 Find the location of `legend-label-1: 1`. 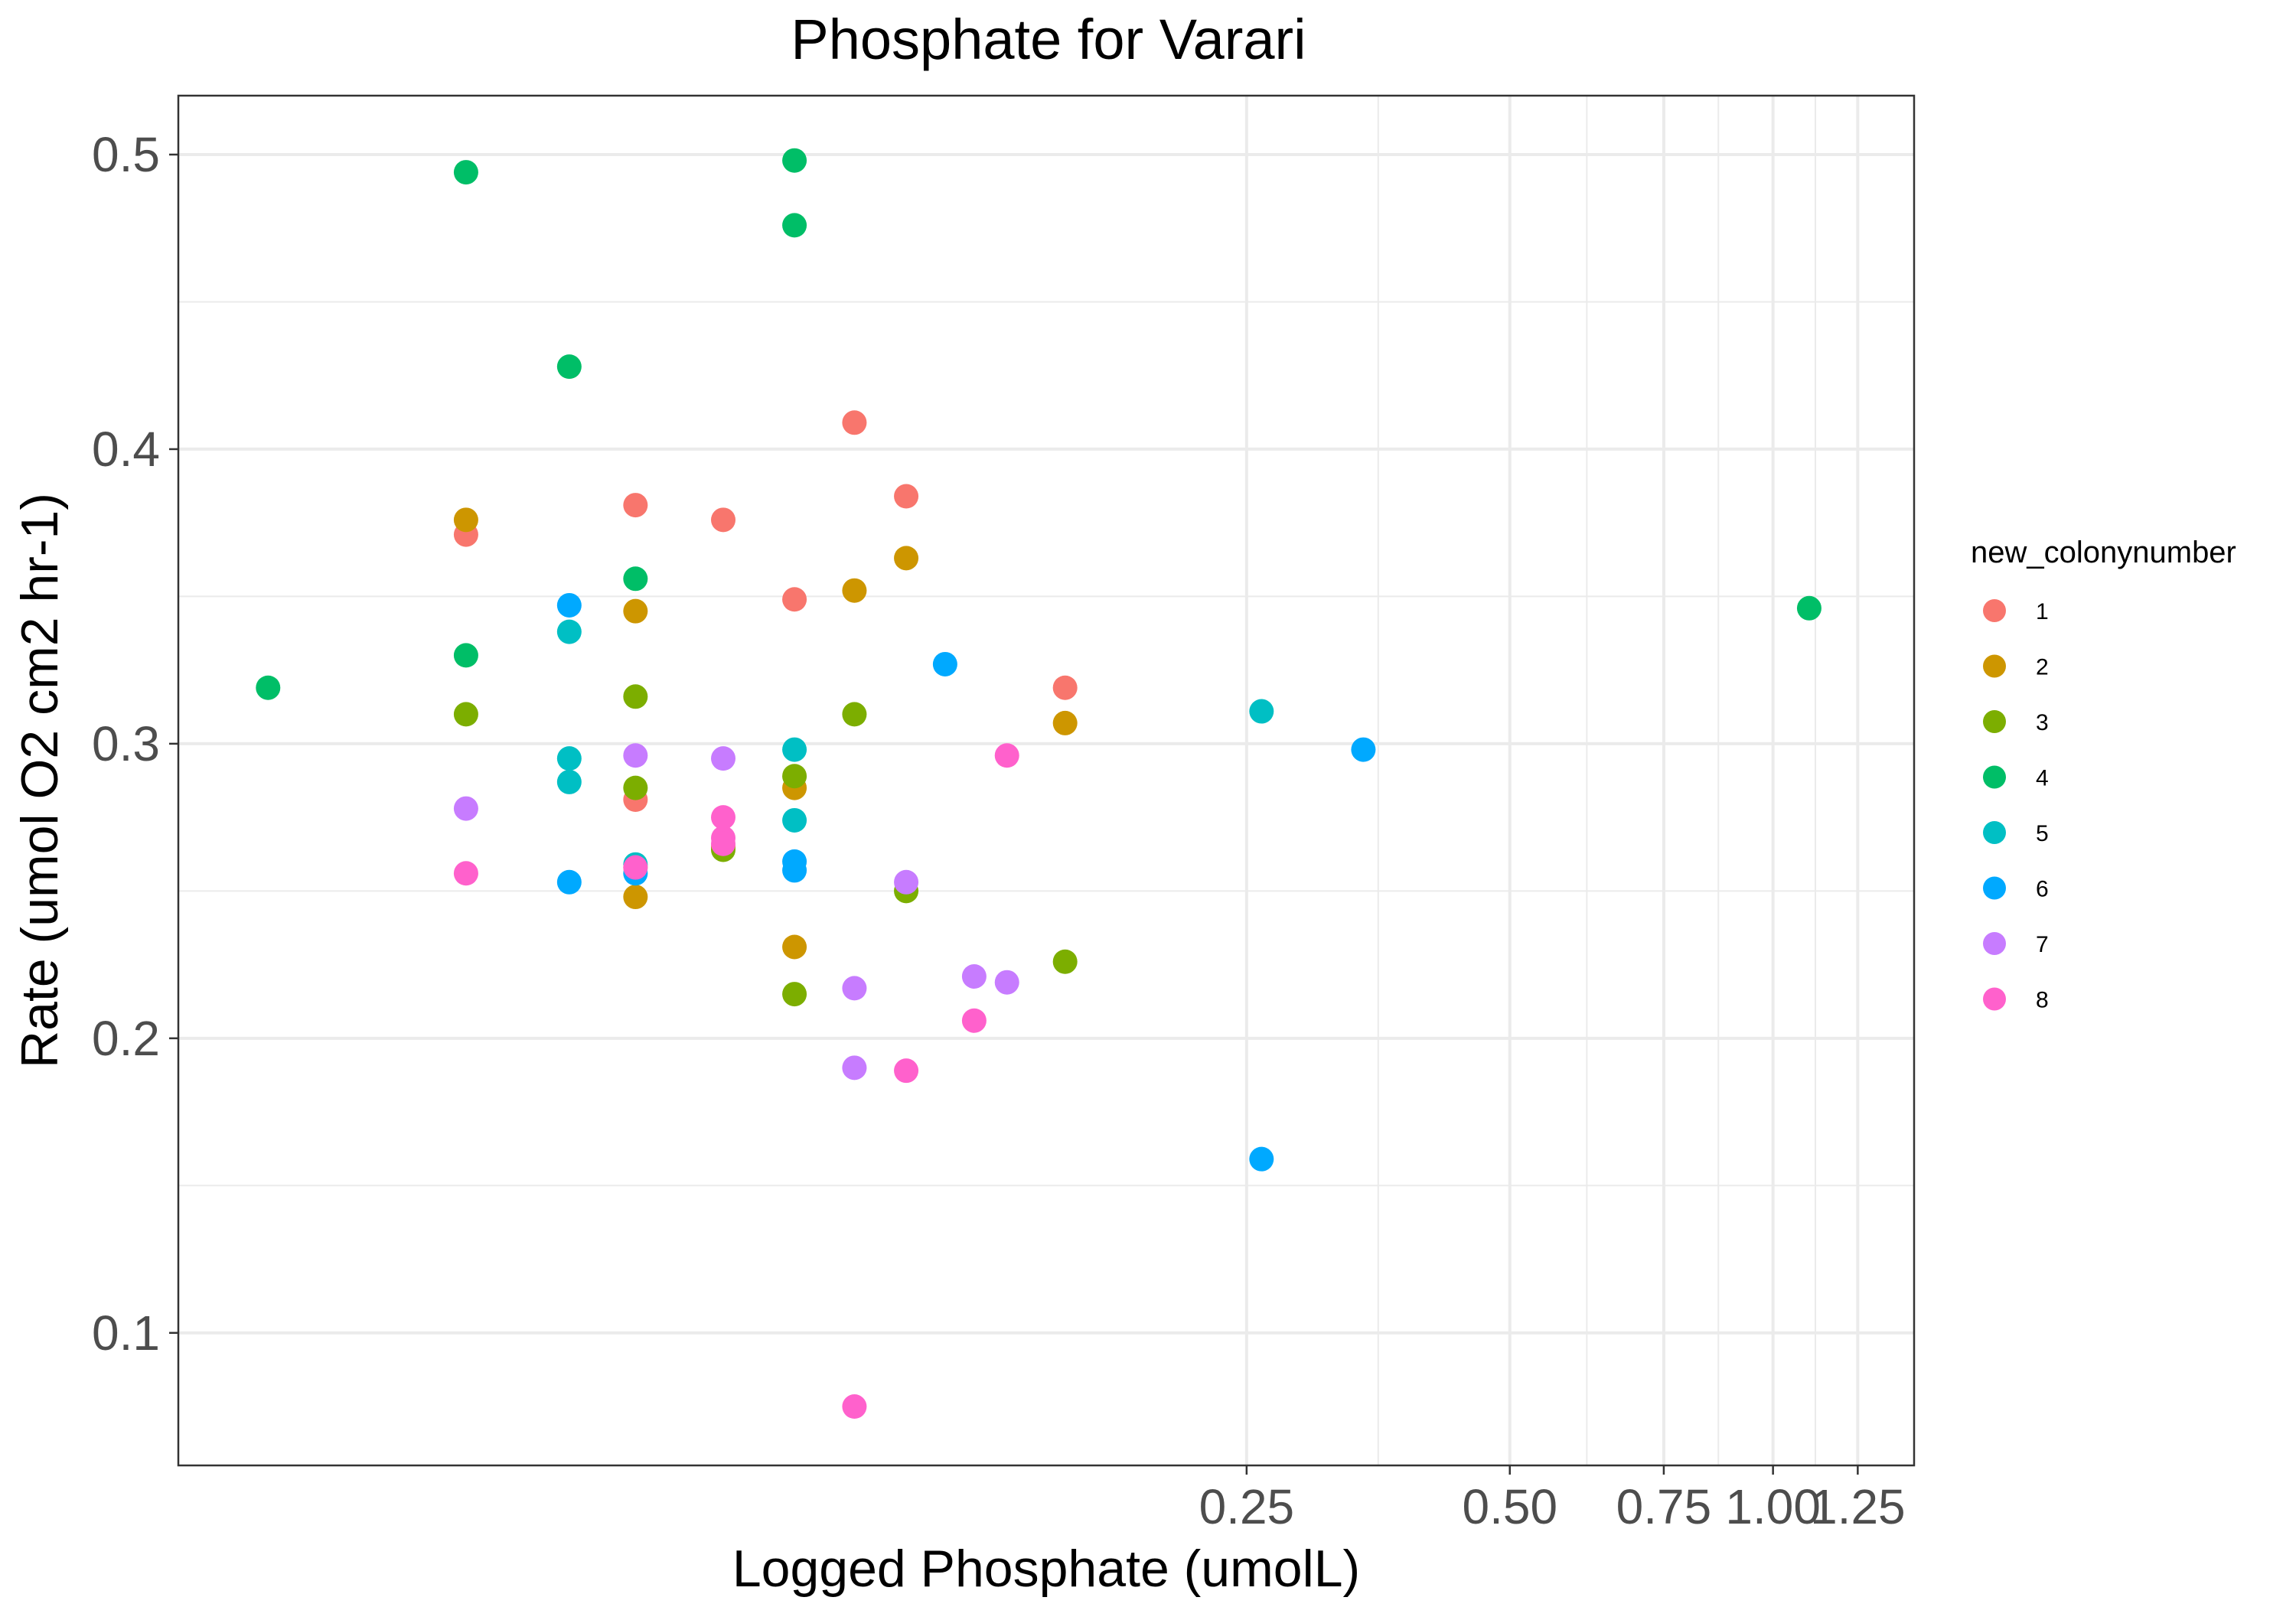

legend-label-1: 1 is located at coordinates (2042, 611).